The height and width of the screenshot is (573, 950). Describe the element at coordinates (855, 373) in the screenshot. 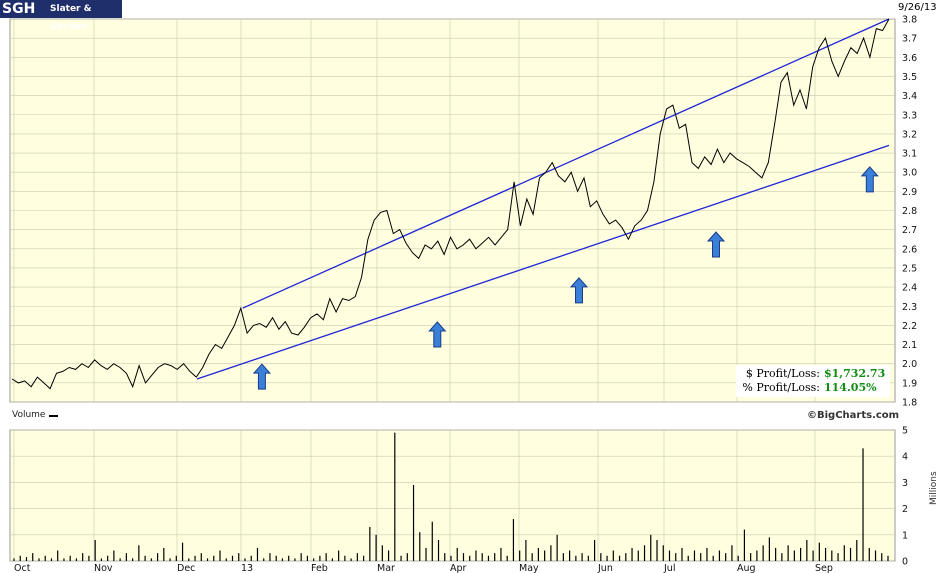

I see `dollar-profit-value: $1,732.73` at that location.